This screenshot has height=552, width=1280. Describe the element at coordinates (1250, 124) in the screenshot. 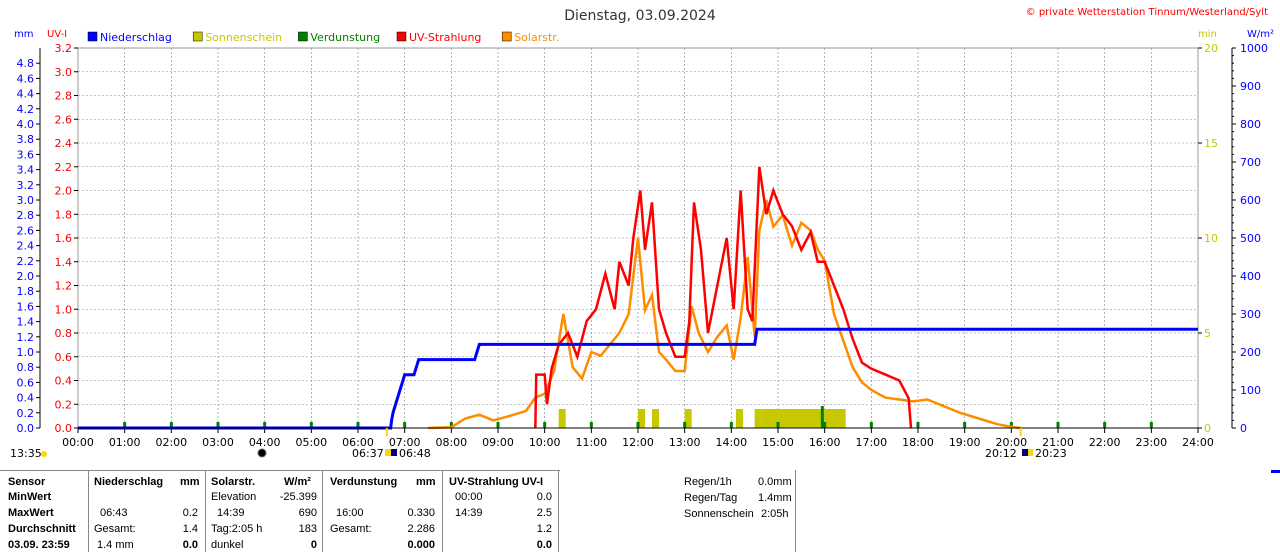

I see `wm2-tick-label-8: 800` at that location.